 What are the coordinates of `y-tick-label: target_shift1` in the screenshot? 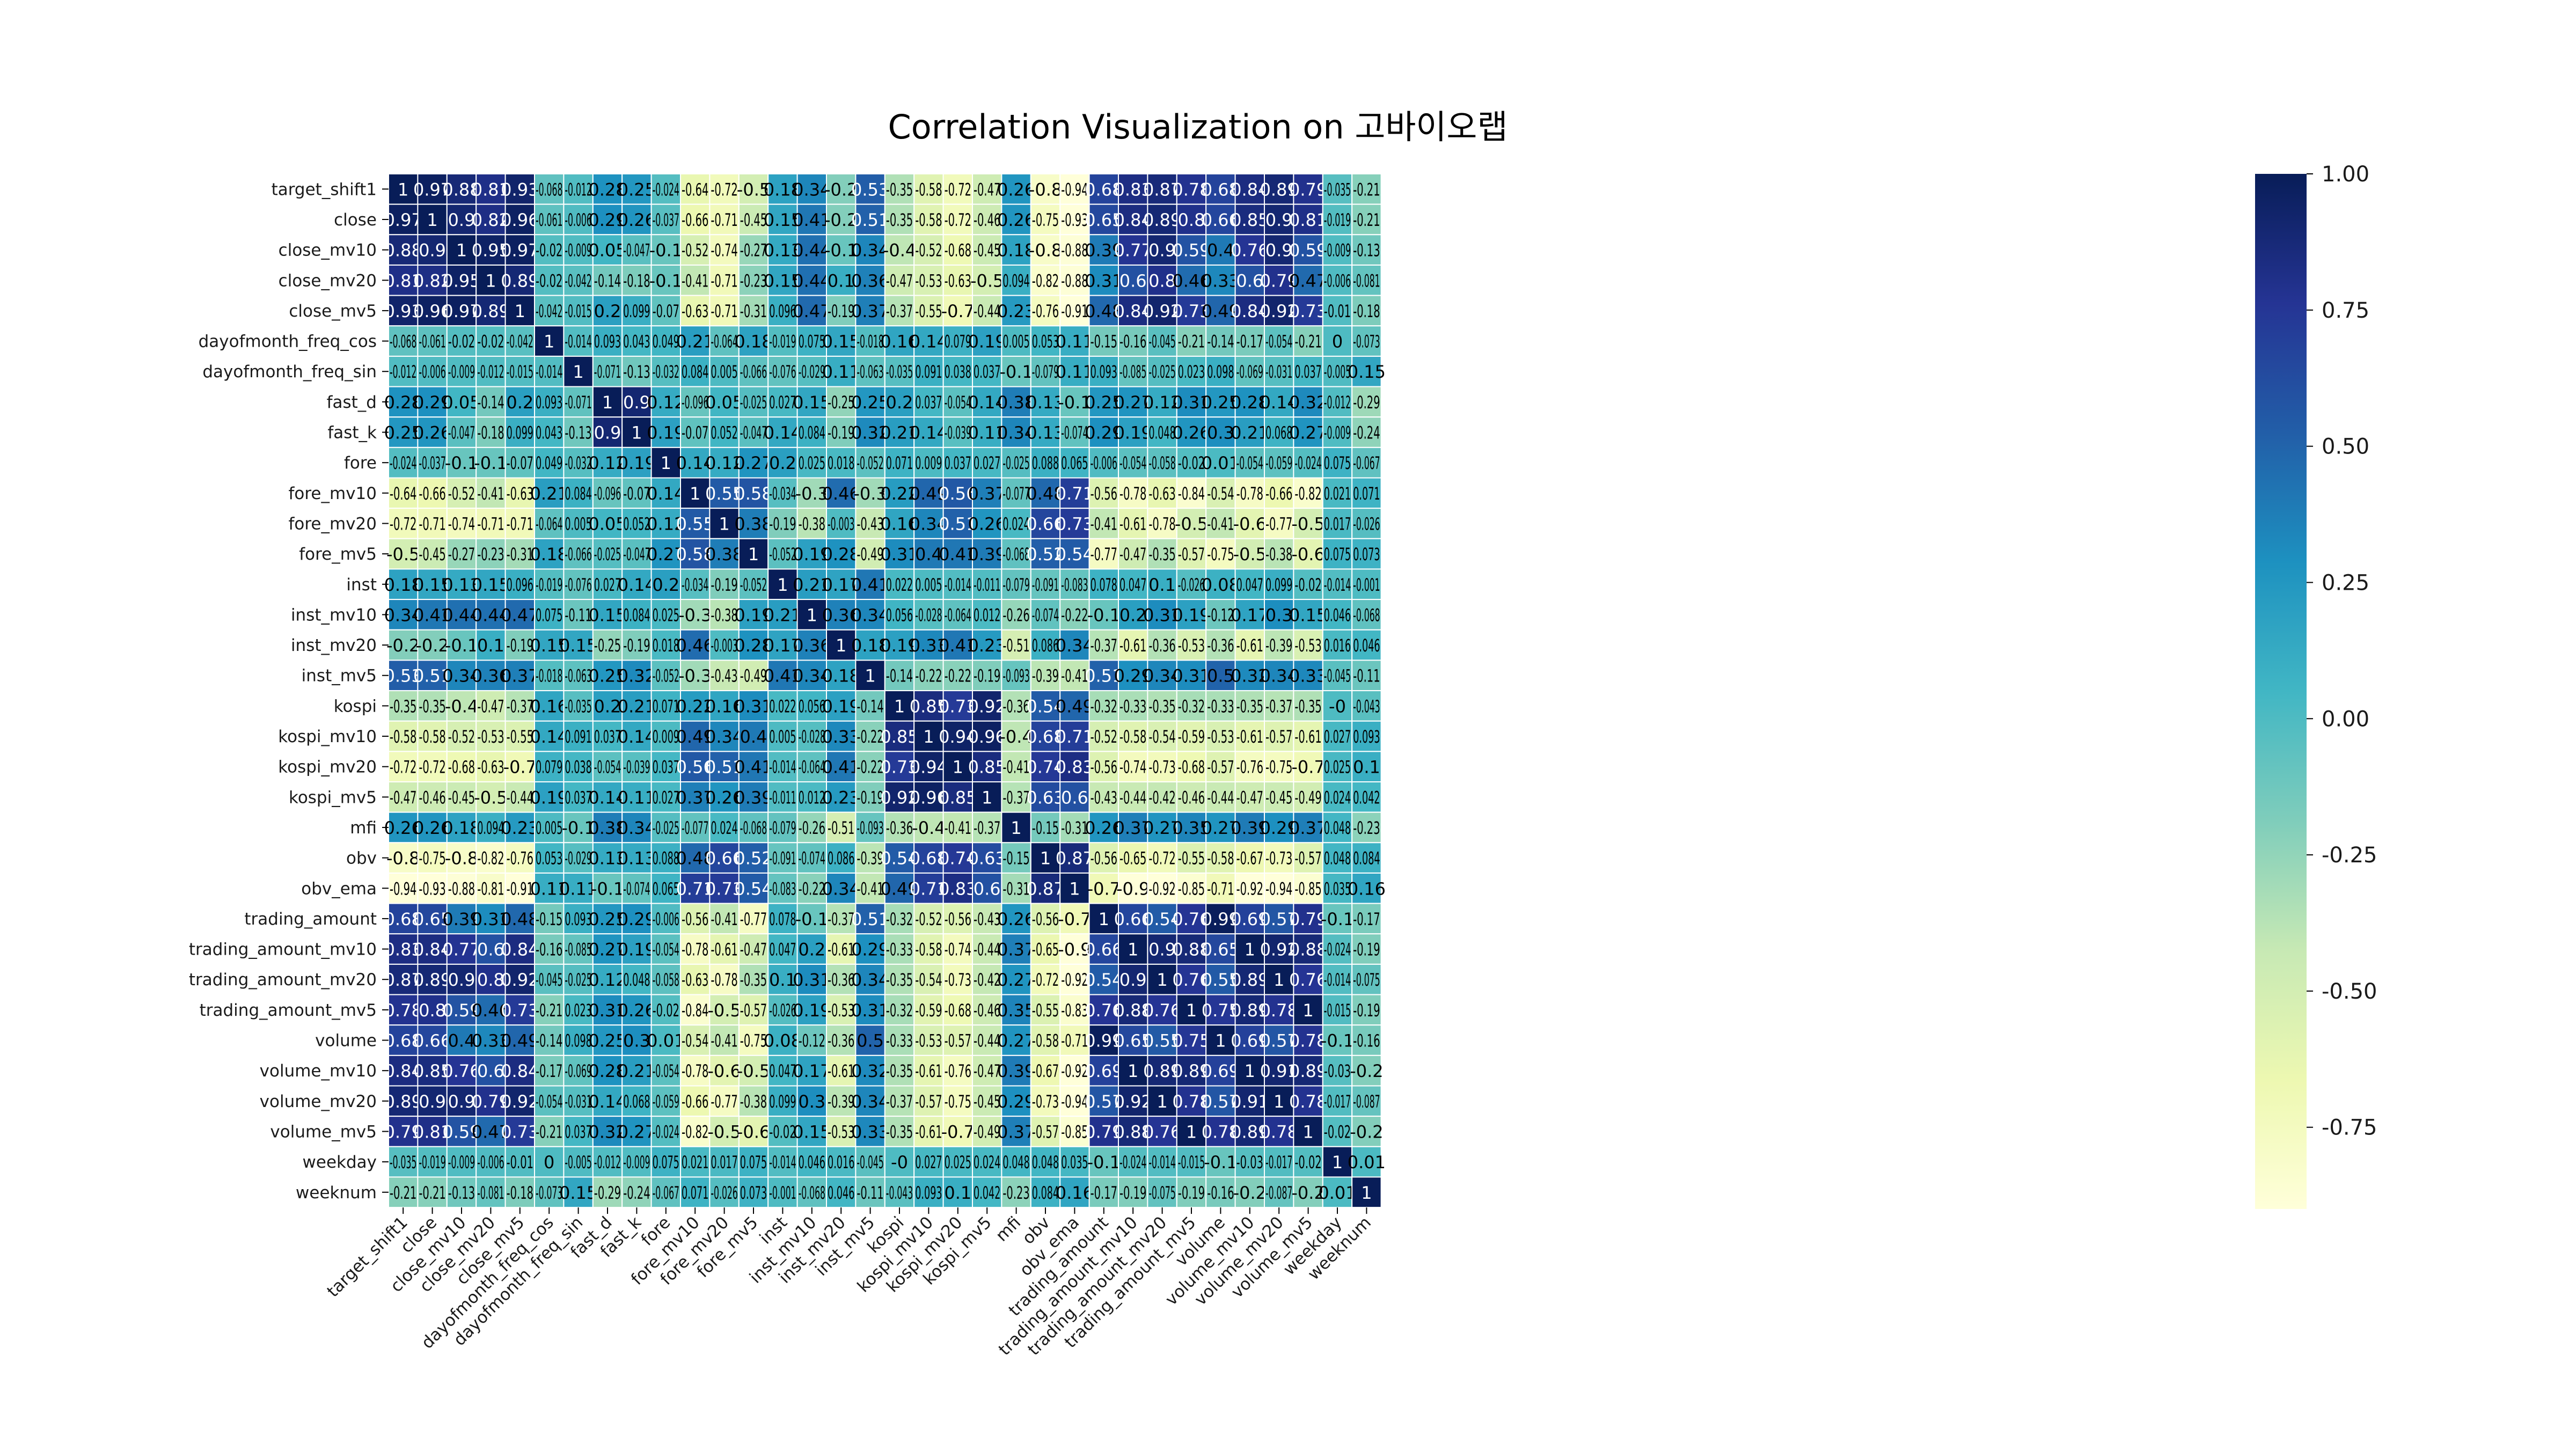 It's located at (324, 190).